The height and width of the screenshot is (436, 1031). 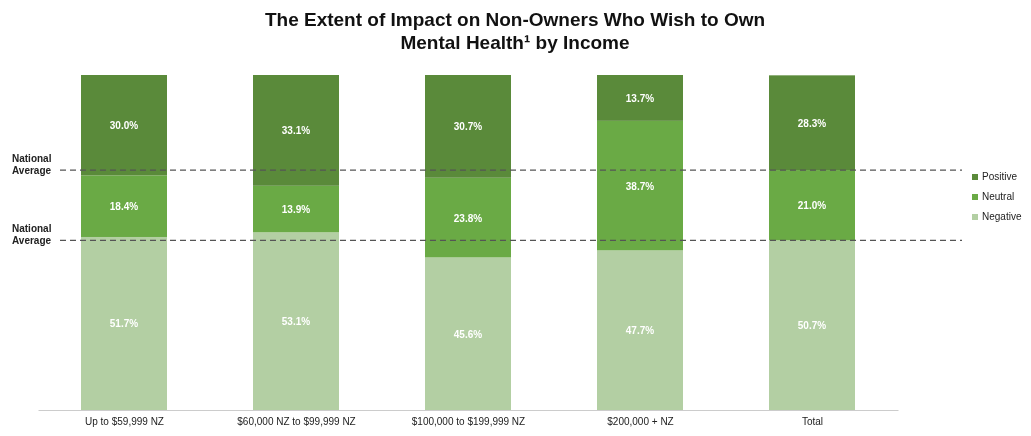 What do you see at coordinates (468, 422) in the screenshot?
I see `x-tick-label: $100,000 to $199,999 NZ` at bounding box center [468, 422].